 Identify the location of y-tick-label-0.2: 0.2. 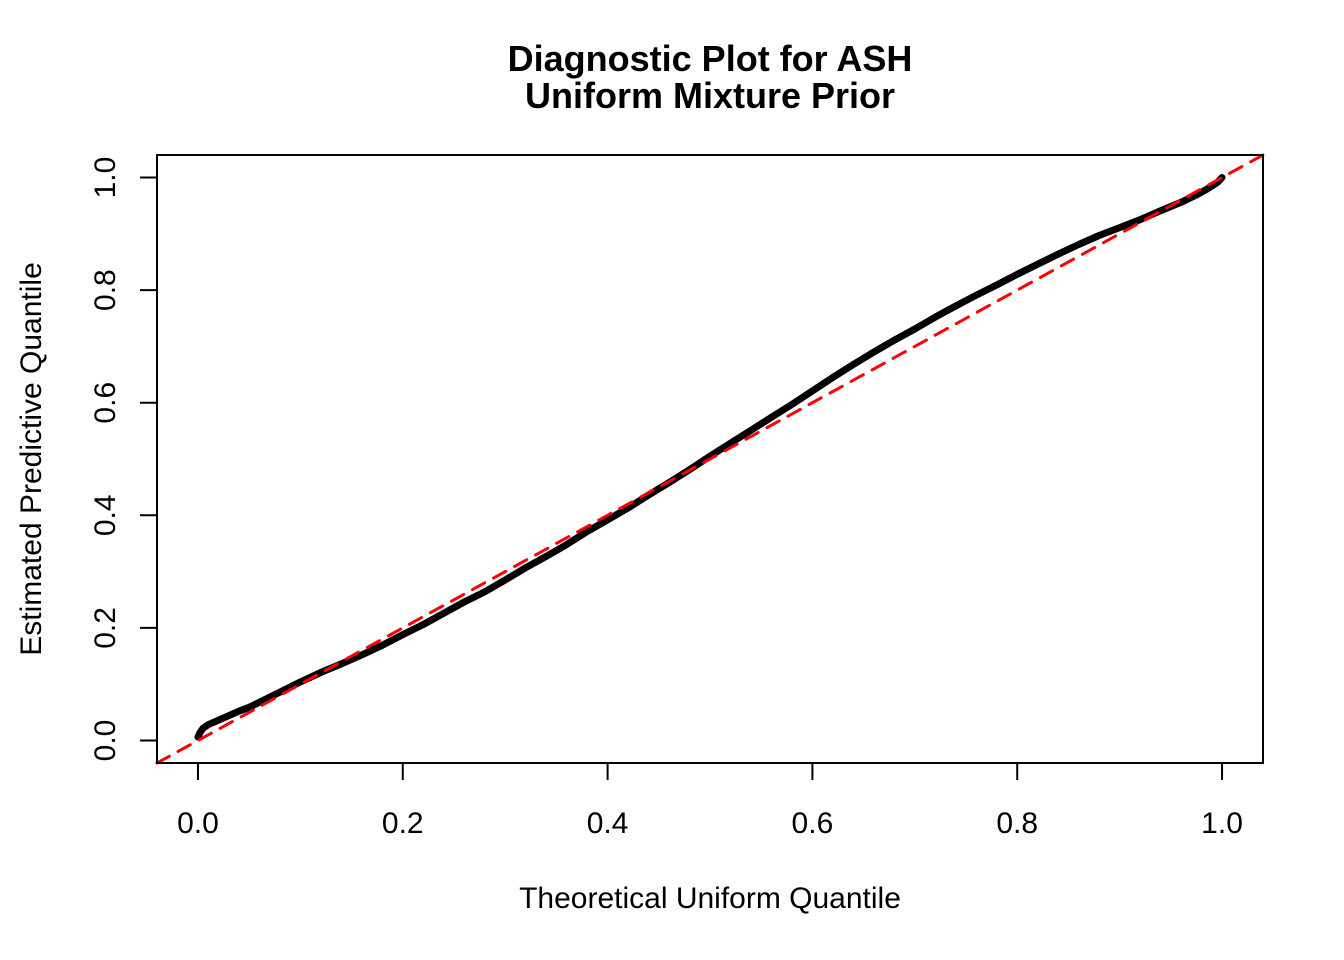
(105, 628).